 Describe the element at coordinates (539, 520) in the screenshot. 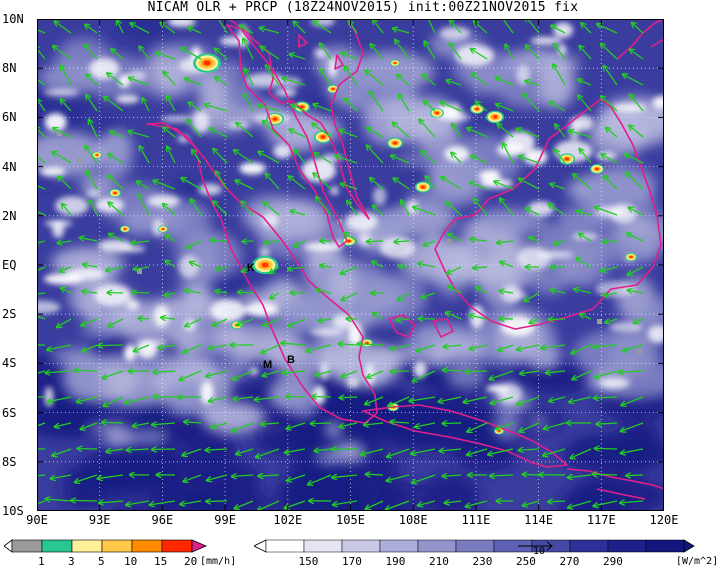

I see `longitude-label: 114E` at that location.